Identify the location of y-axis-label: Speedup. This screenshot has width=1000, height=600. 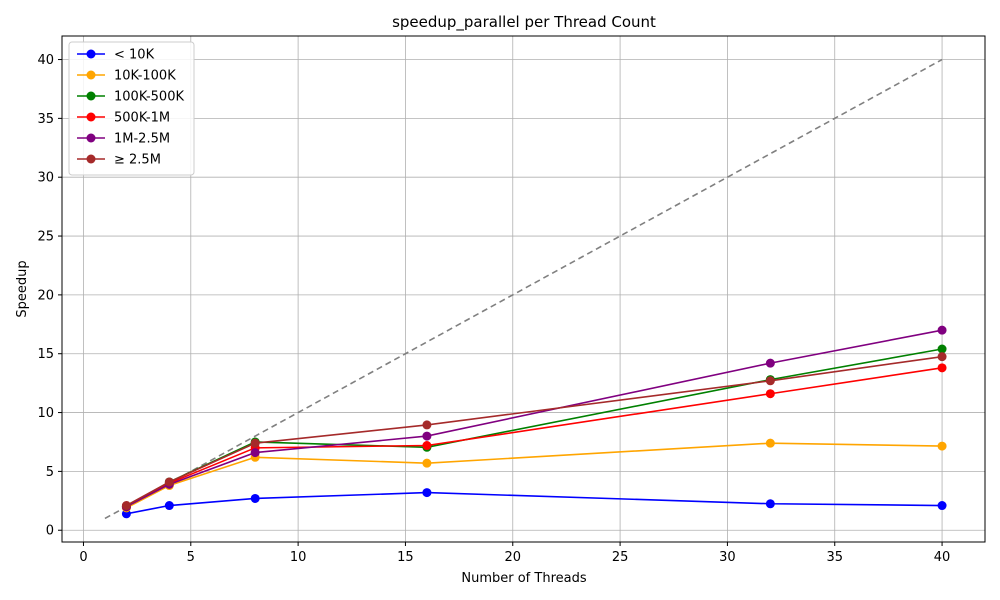
(22, 288).